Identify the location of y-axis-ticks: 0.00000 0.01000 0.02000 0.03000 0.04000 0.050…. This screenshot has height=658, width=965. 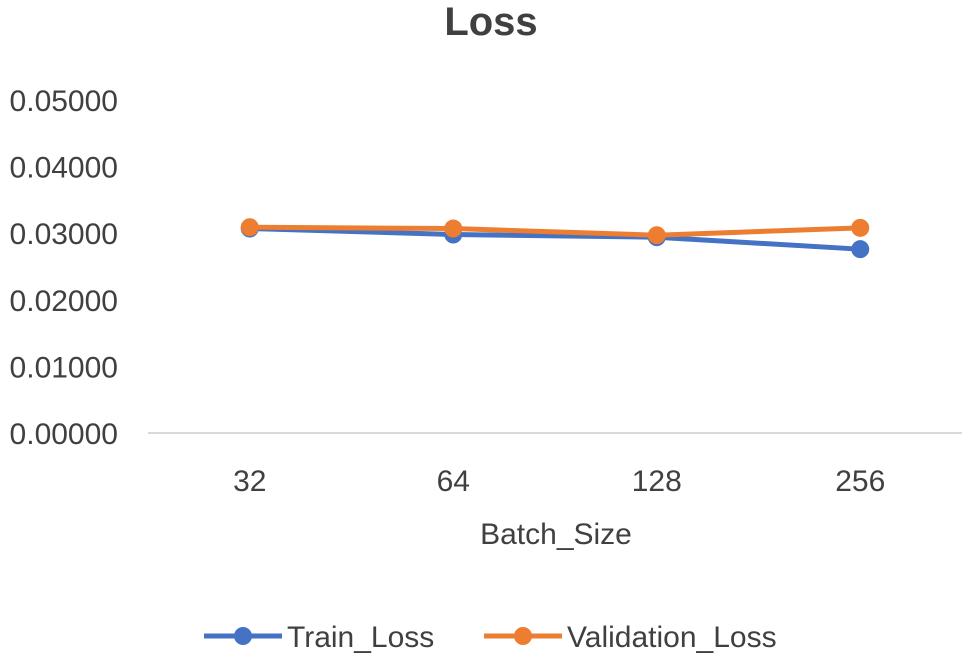
(64, 268).